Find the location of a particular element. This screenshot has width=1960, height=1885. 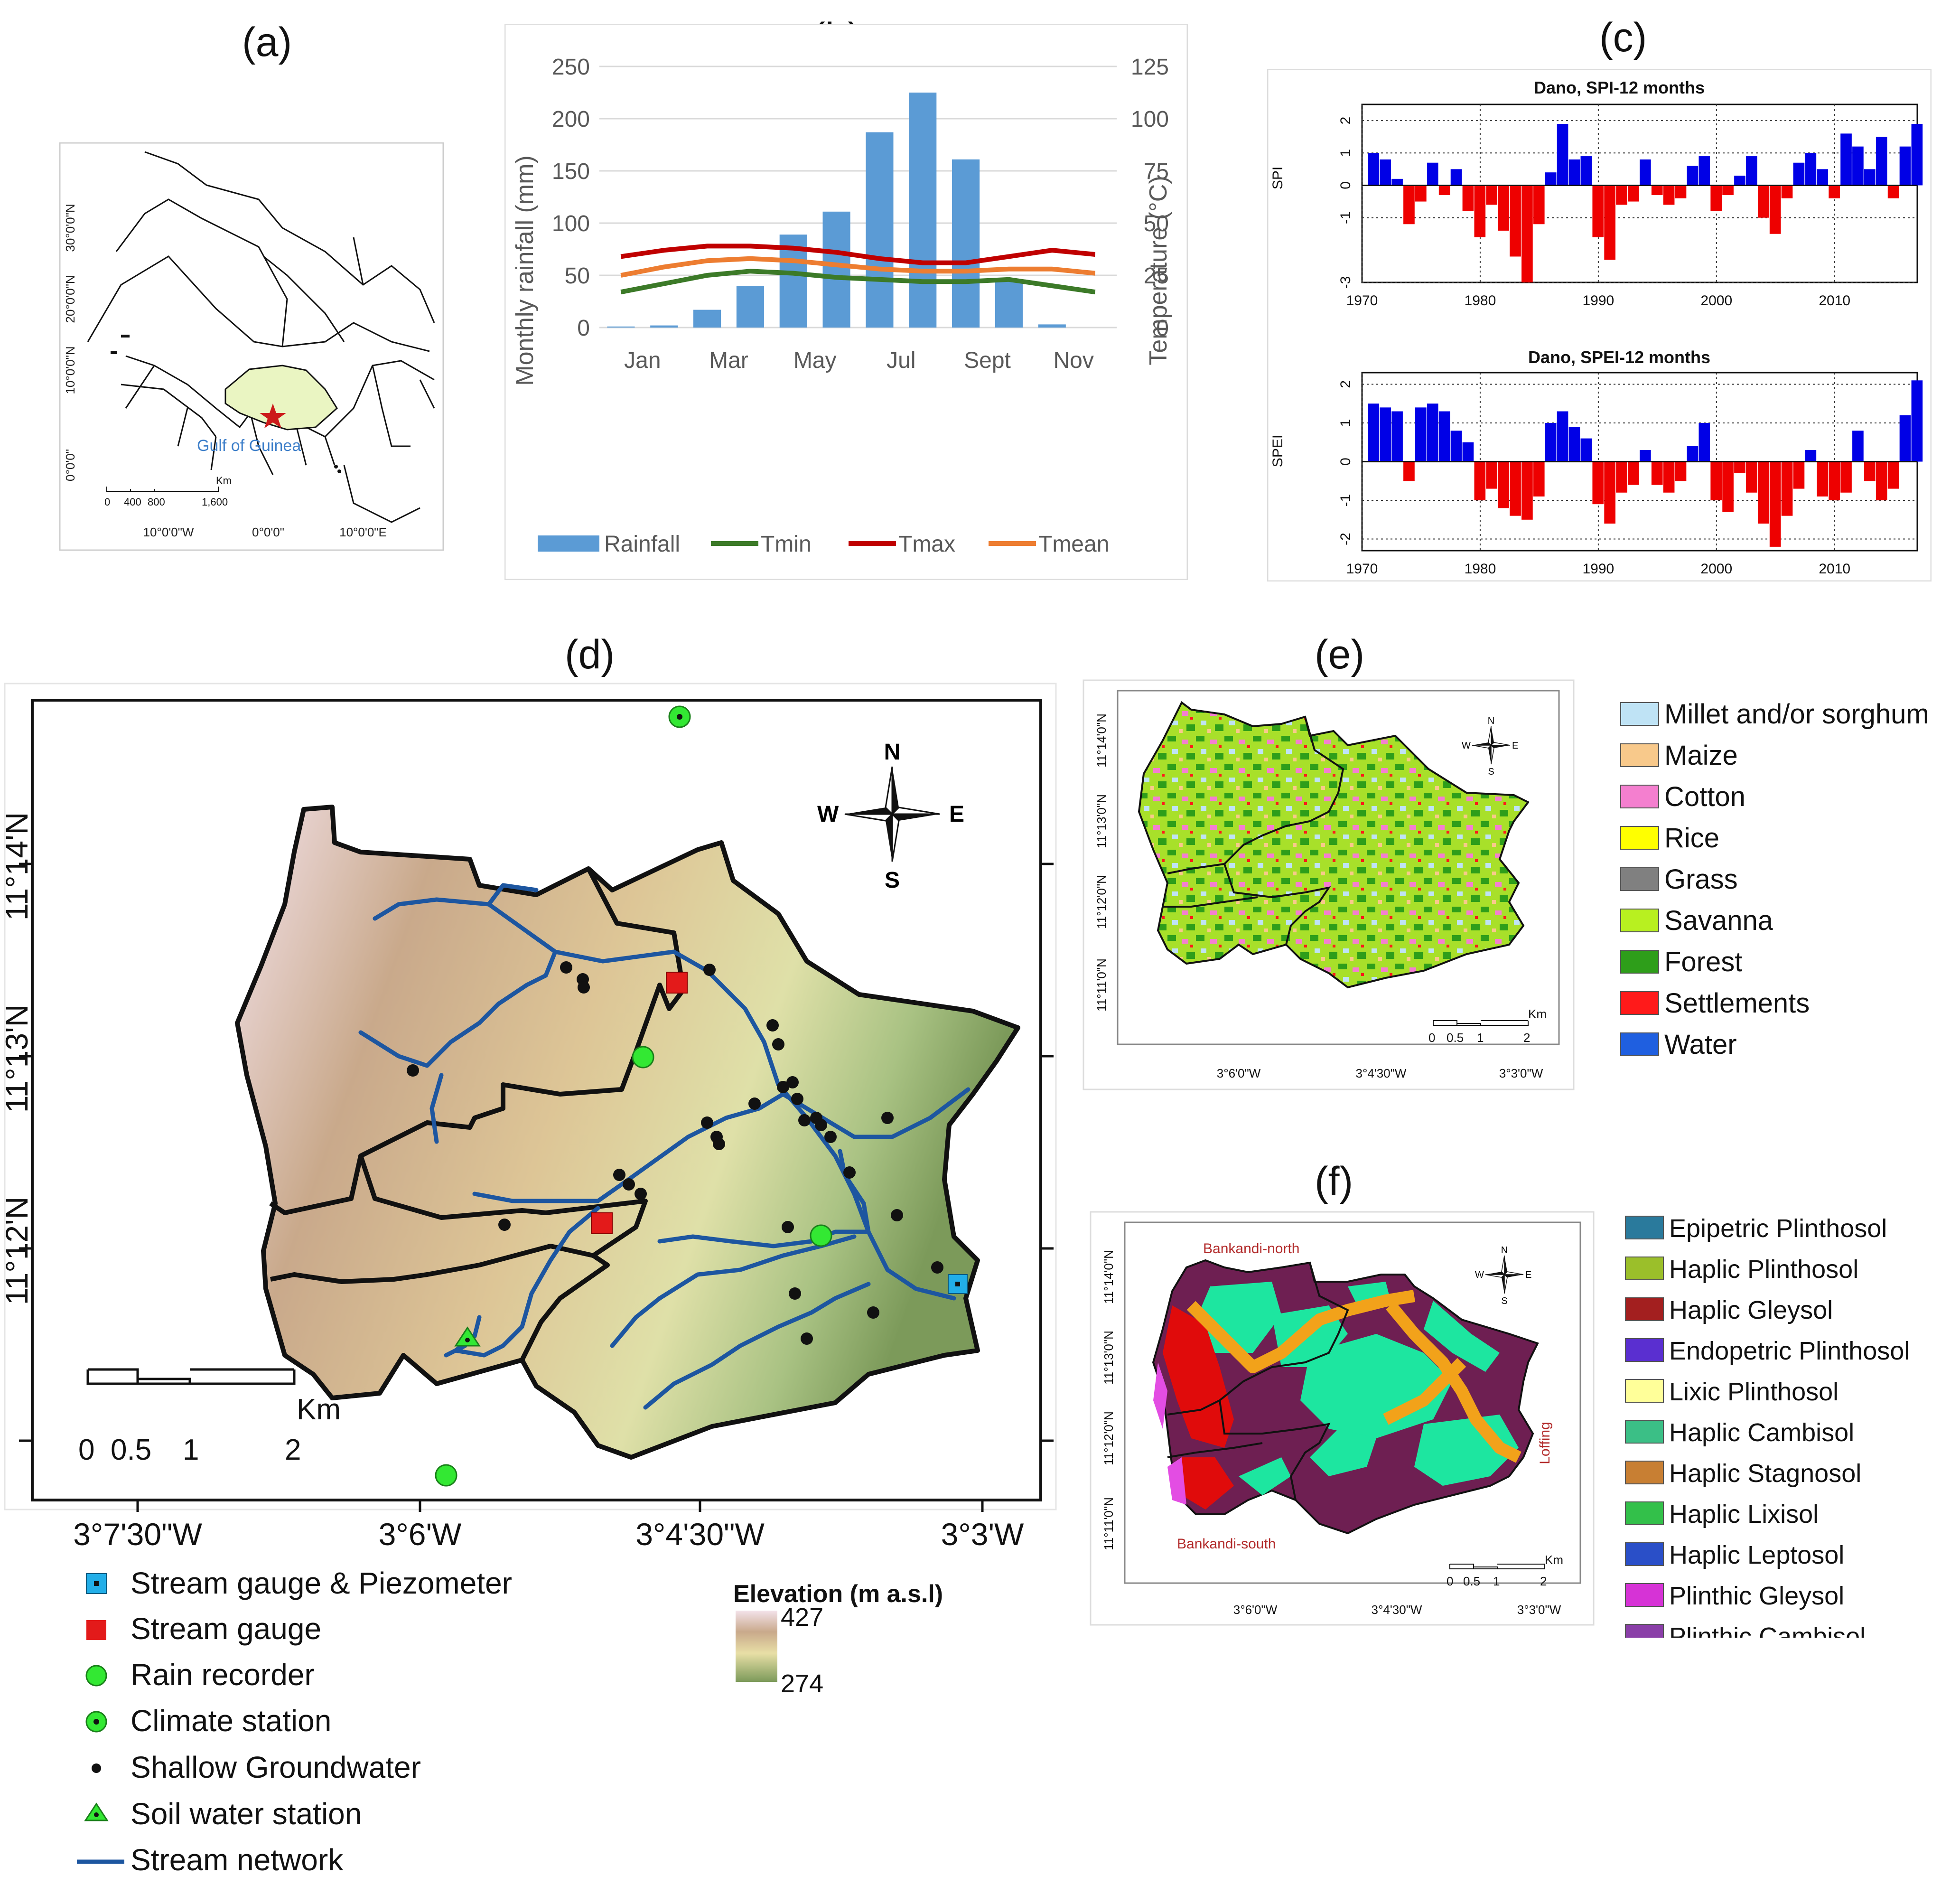

e-legend-label-8: Water is located at coordinates (1701, 1044).